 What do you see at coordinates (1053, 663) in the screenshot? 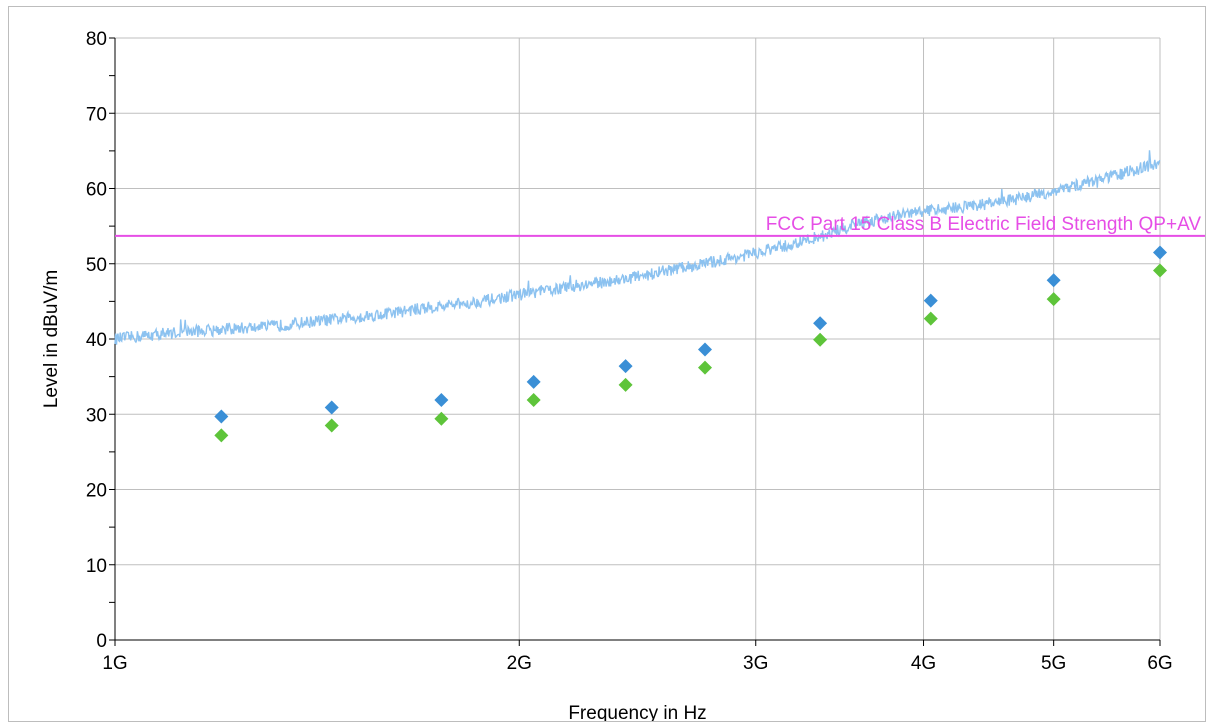
I see `x-tick-label: 5G` at bounding box center [1053, 663].